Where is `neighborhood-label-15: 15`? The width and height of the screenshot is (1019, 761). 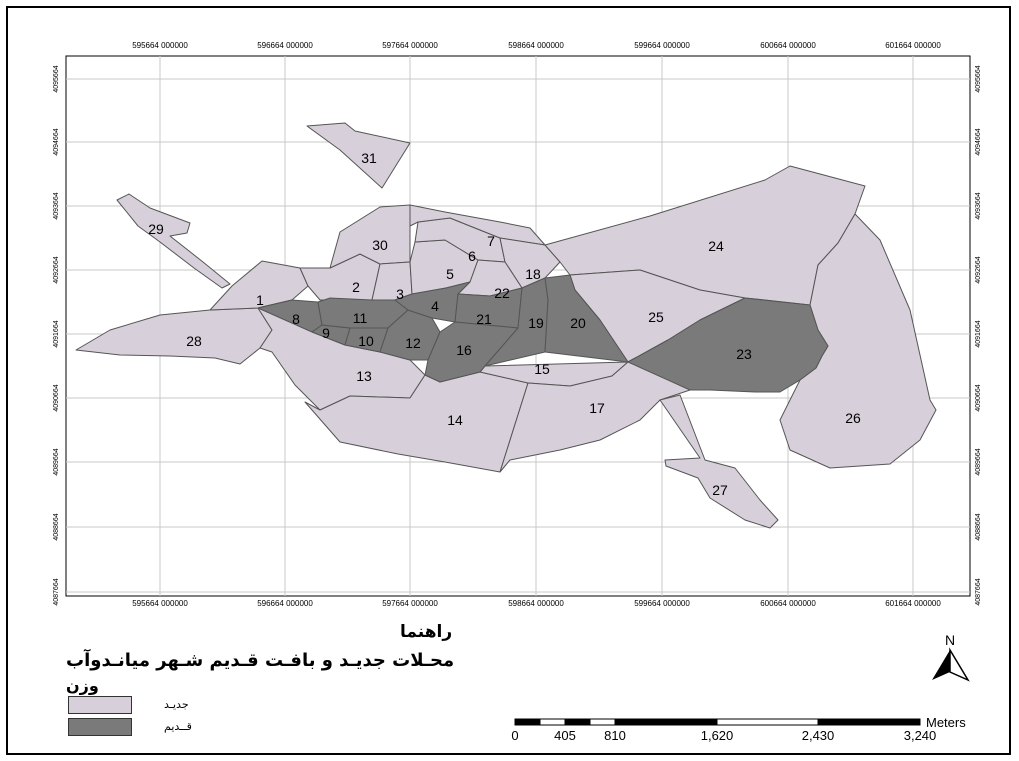 neighborhood-label-15: 15 is located at coordinates (542, 369).